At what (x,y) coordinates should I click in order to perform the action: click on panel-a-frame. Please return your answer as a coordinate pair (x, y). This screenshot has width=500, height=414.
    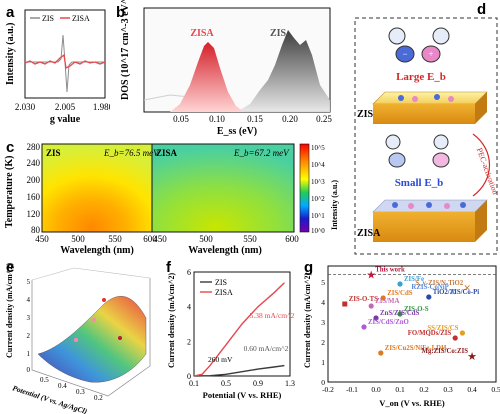
    Looking at the image, I should click on (65, 54).